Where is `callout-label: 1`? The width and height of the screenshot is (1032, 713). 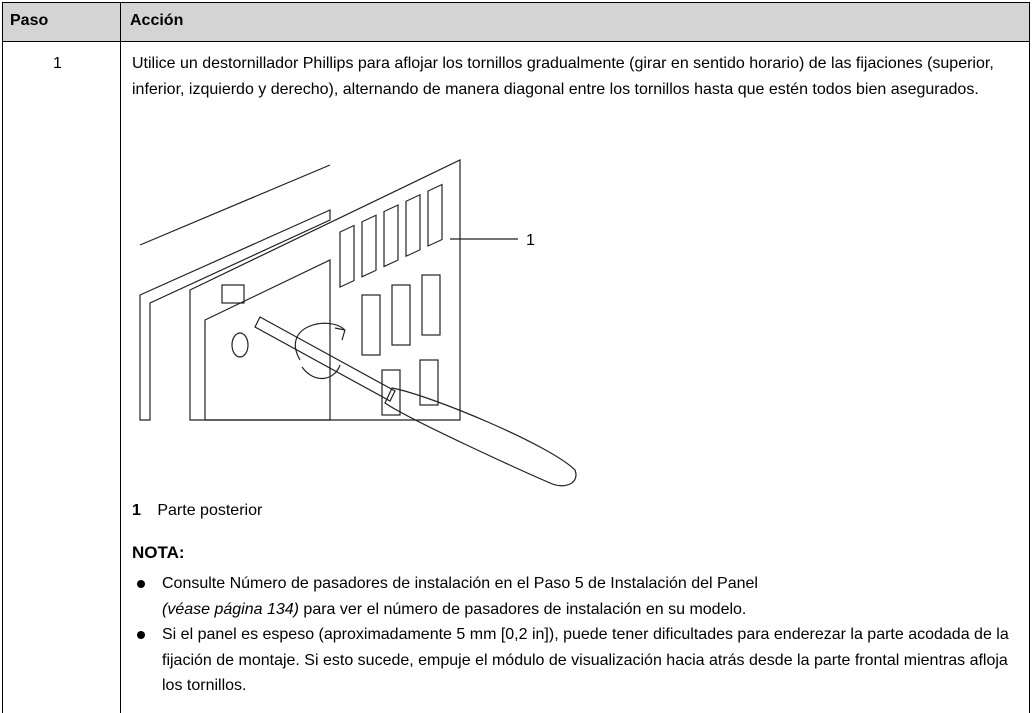
callout-label: 1 is located at coordinates (530, 240).